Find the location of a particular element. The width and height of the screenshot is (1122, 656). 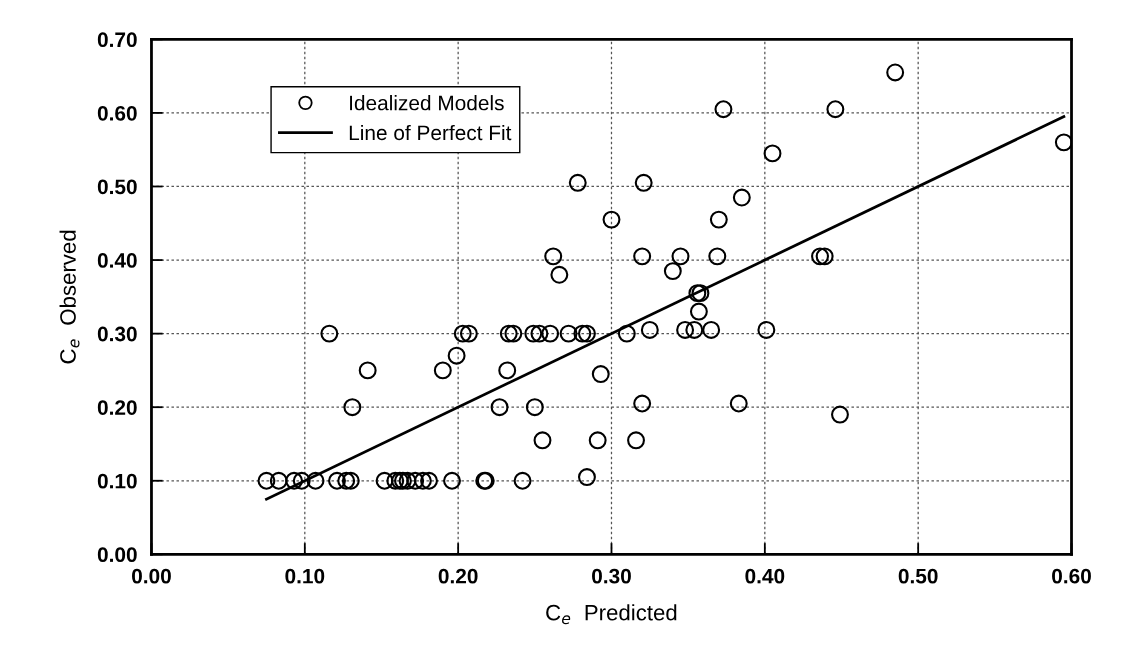

y-tick-label: 0.30 is located at coordinates (117, 334).